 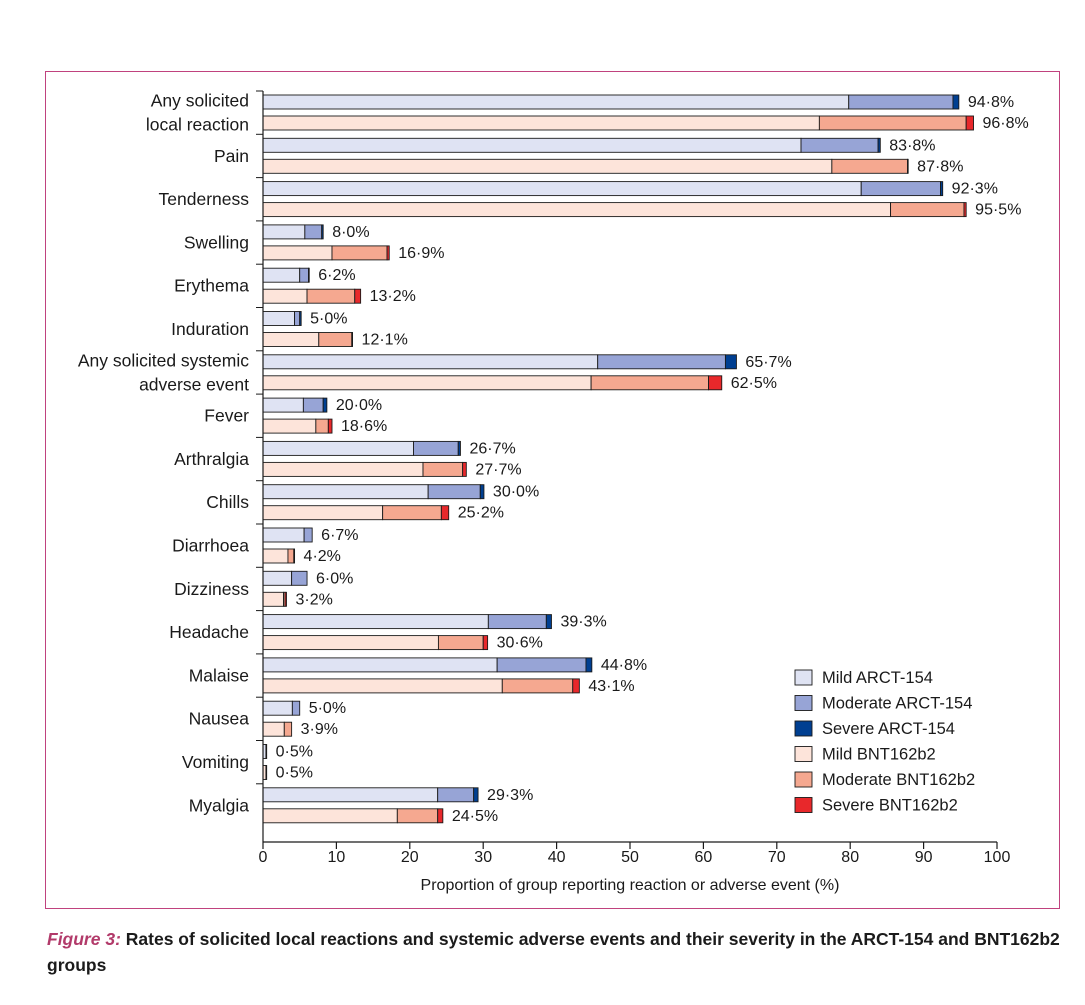 What do you see at coordinates (216, 242) in the screenshot?
I see `category-label: Swelling` at bounding box center [216, 242].